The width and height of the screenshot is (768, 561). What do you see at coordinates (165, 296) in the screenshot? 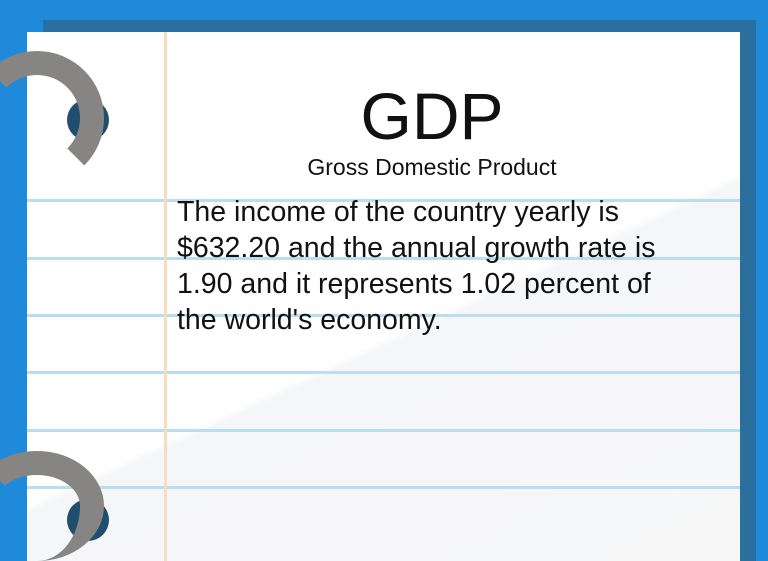
I see `margin-line` at bounding box center [165, 296].